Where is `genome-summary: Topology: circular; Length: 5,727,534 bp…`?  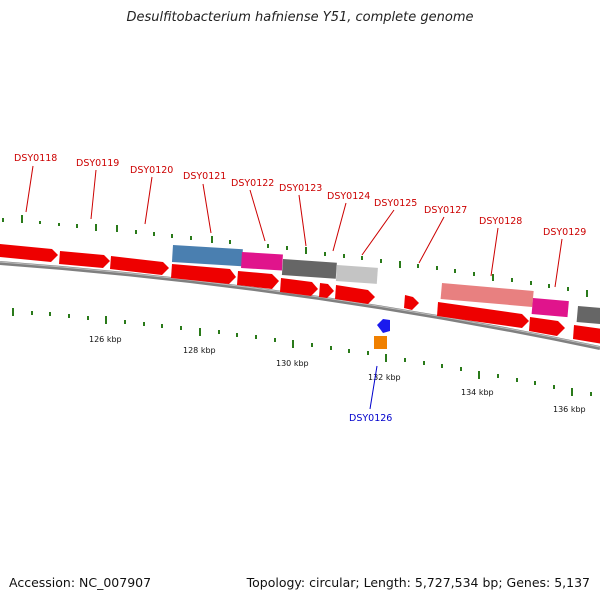 genome-summary: Topology: circular; Length: 5,727,534 bp… is located at coordinates (418, 582).